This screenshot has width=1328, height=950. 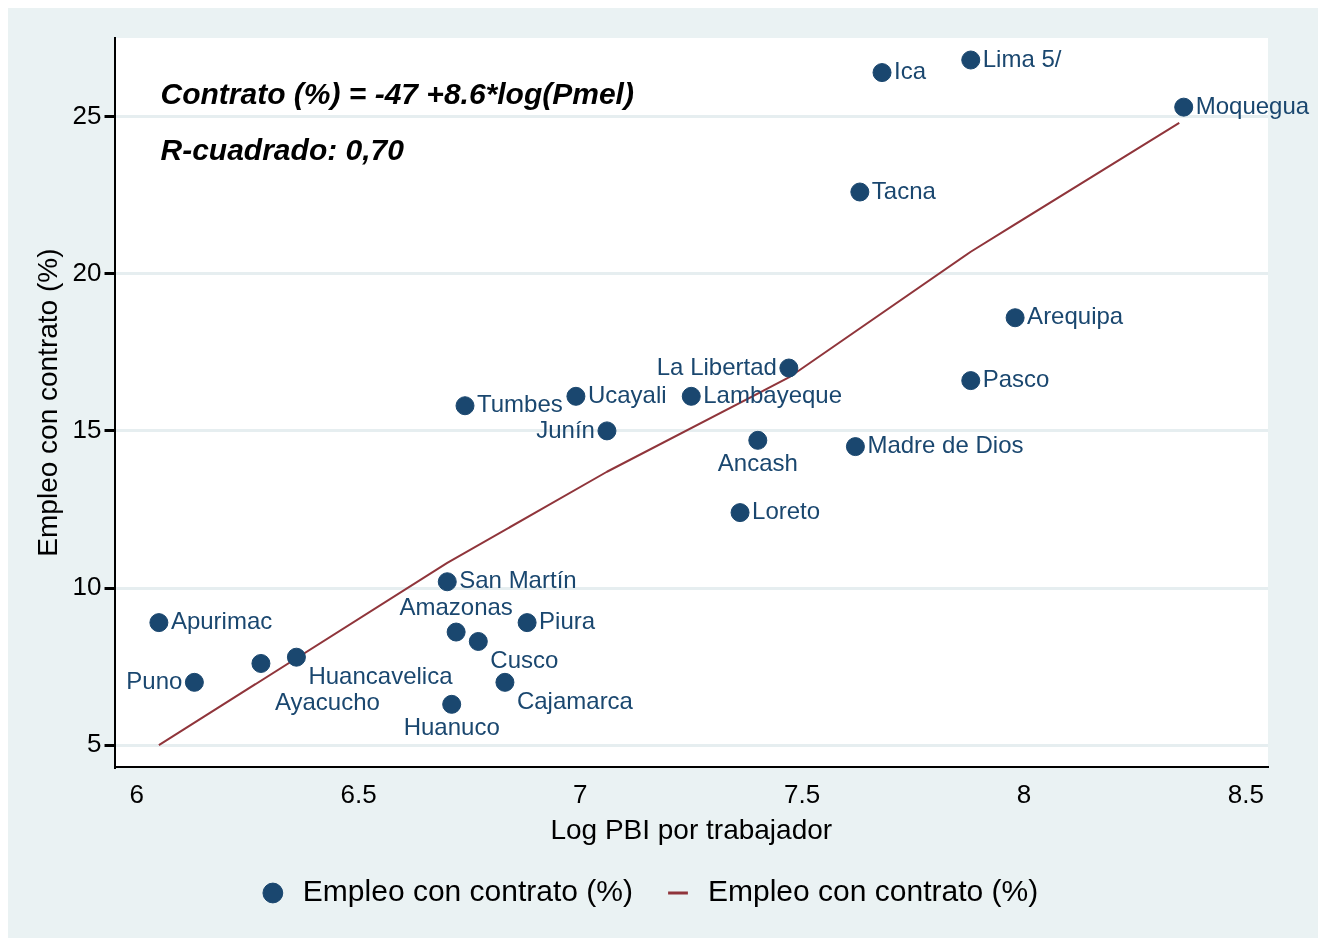 I want to click on x-tick-label: 6, so click(x=136, y=793).